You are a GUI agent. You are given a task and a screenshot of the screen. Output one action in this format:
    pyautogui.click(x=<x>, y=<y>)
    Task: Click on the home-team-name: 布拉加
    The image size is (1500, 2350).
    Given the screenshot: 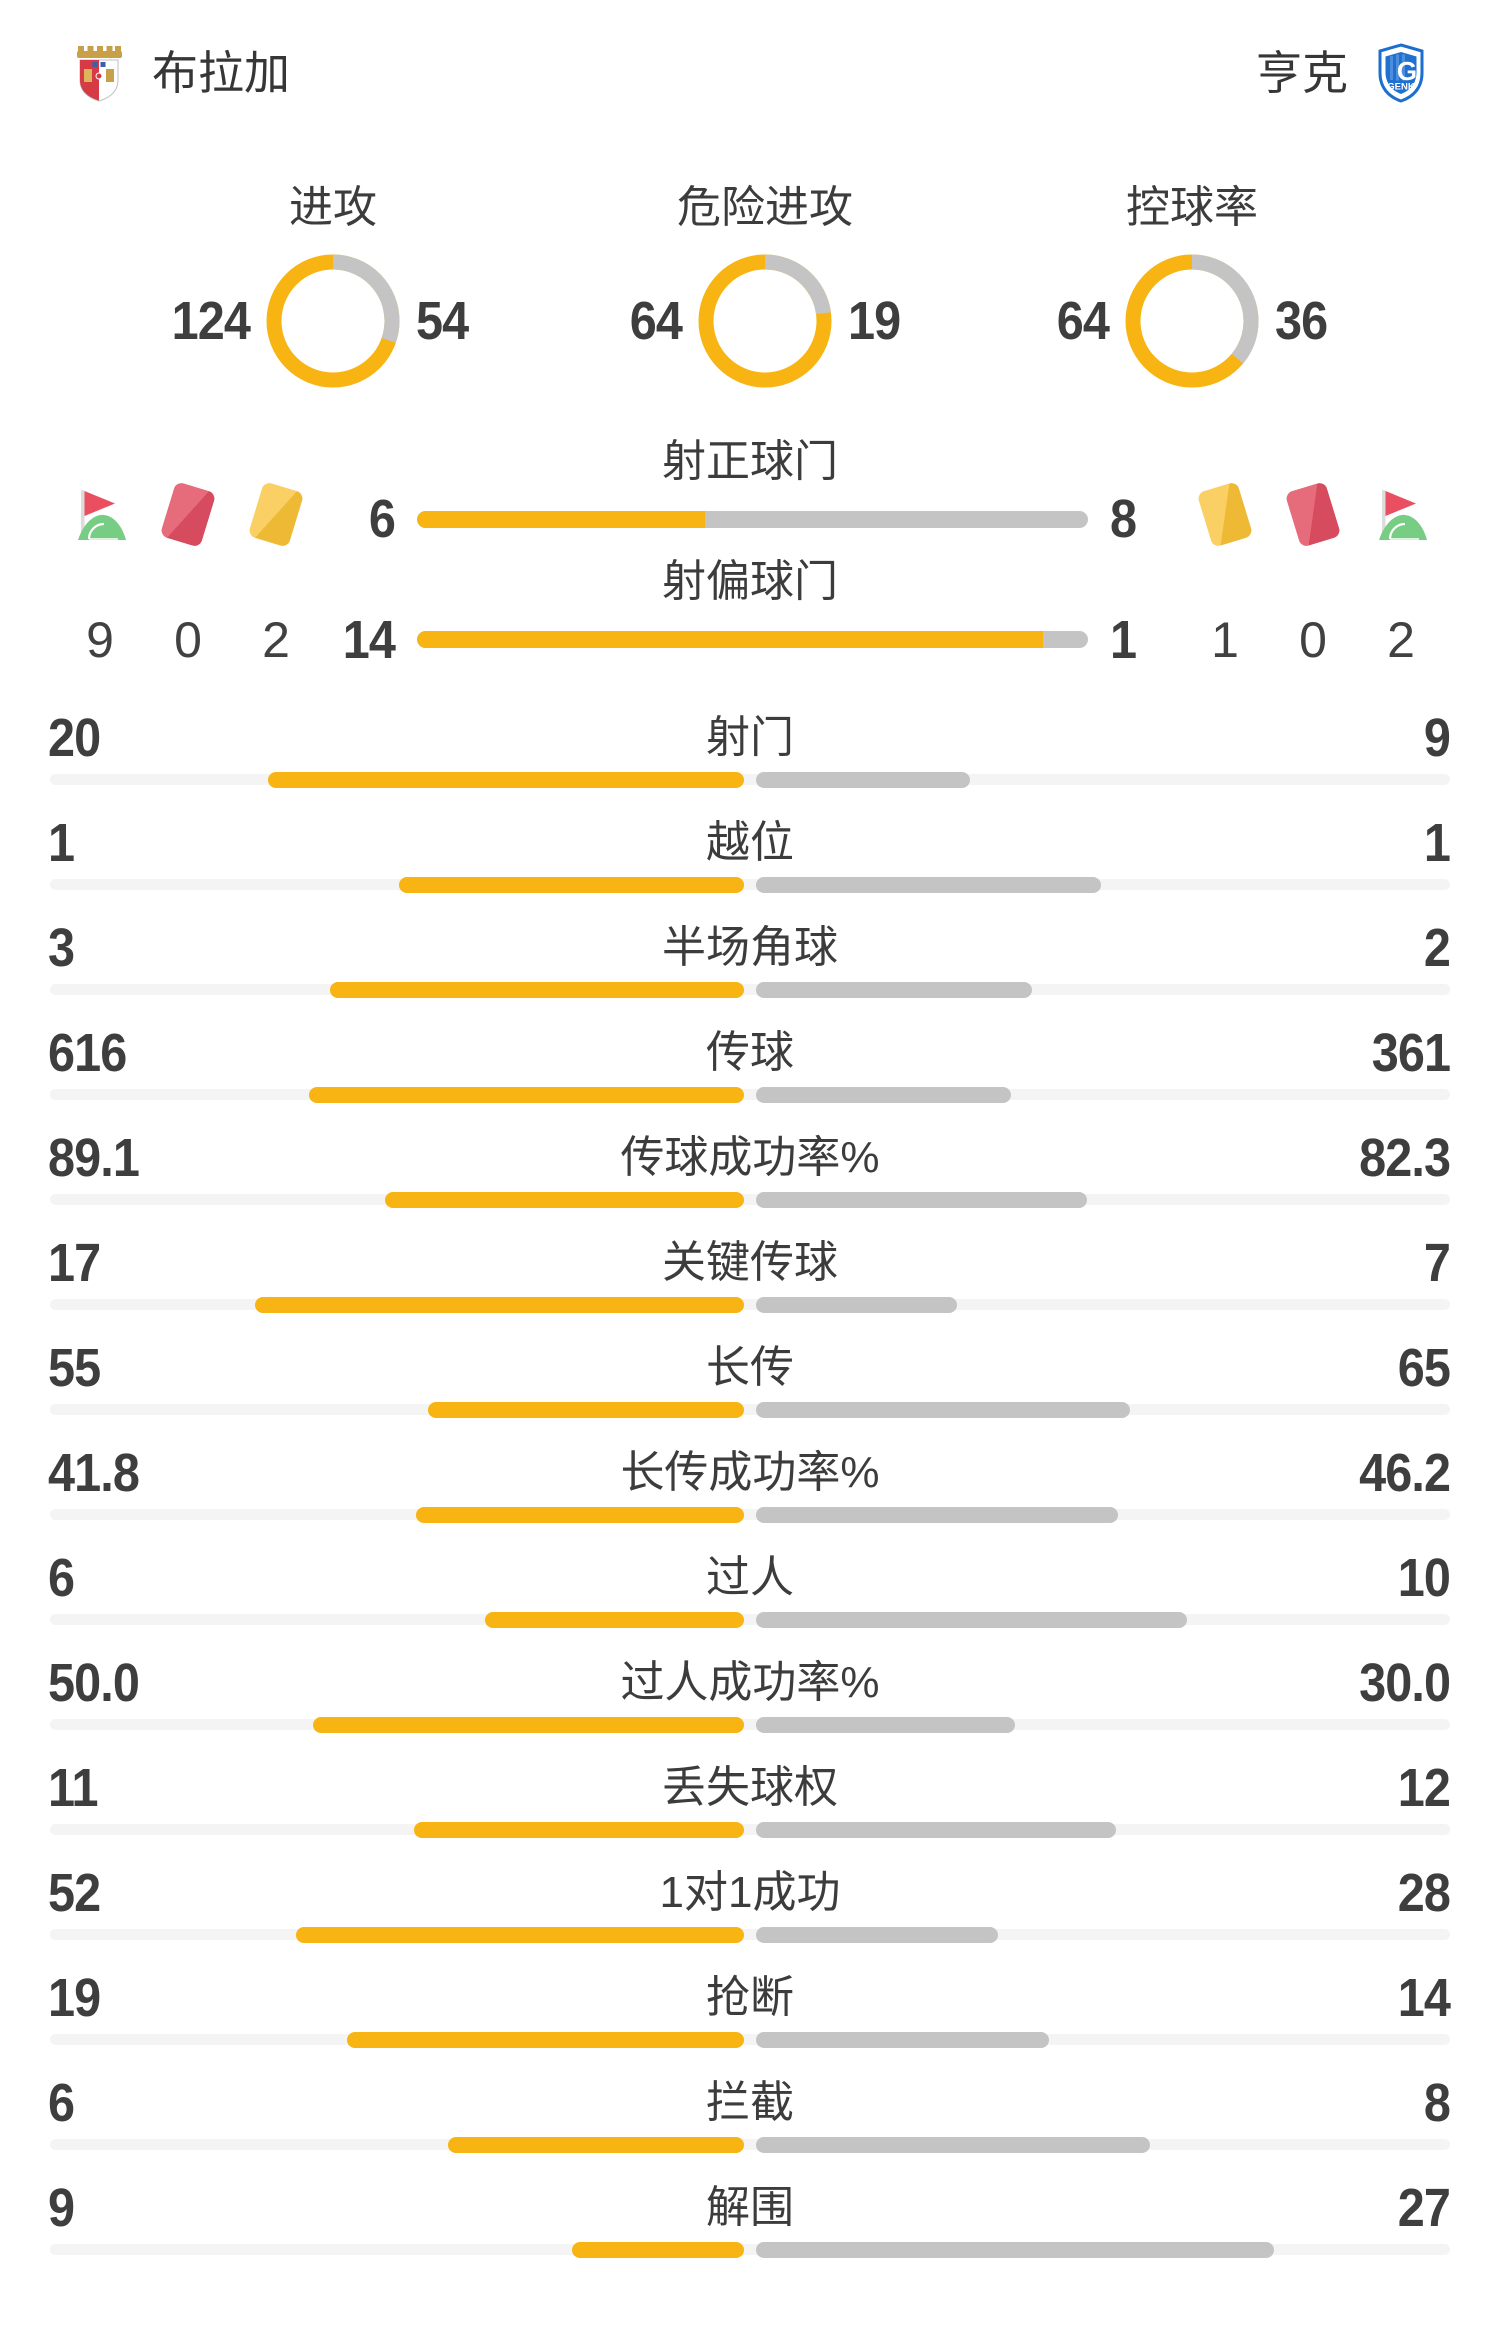 What is the action you would take?
    pyautogui.click(x=221, y=73)
    